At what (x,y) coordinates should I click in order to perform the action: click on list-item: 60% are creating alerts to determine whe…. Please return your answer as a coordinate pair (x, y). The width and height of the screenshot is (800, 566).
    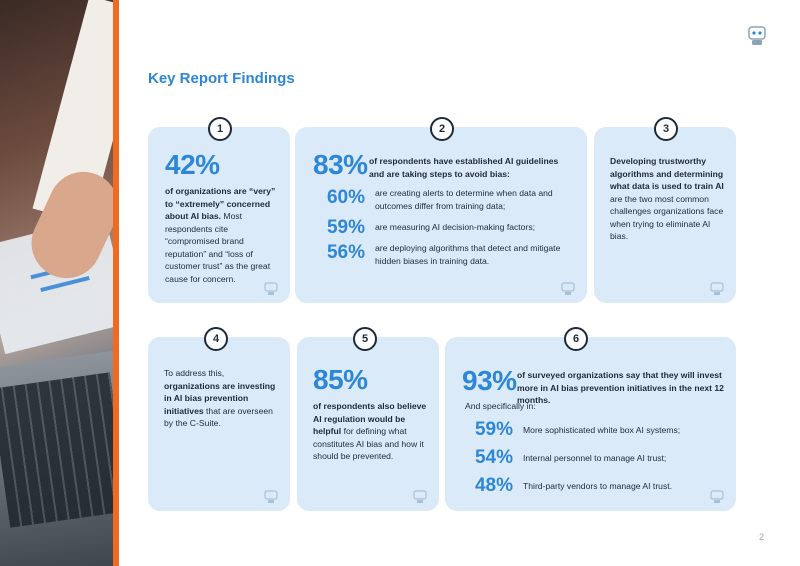
    Looking at the image, I should click on (439, 199).